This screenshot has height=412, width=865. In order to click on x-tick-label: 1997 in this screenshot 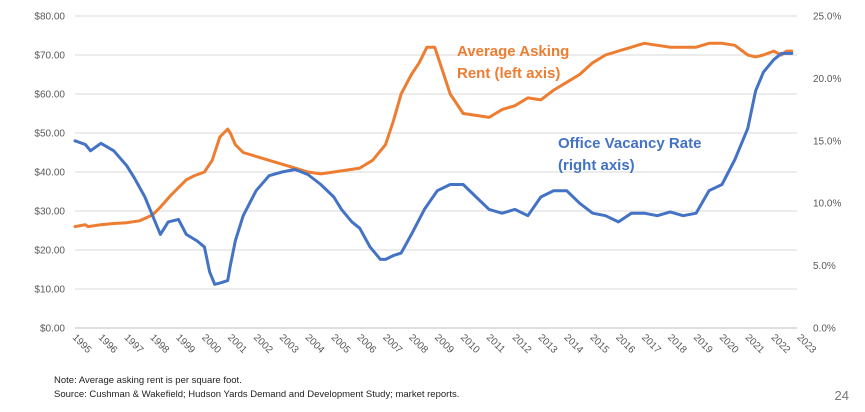, I will do `click(134, 344)`.